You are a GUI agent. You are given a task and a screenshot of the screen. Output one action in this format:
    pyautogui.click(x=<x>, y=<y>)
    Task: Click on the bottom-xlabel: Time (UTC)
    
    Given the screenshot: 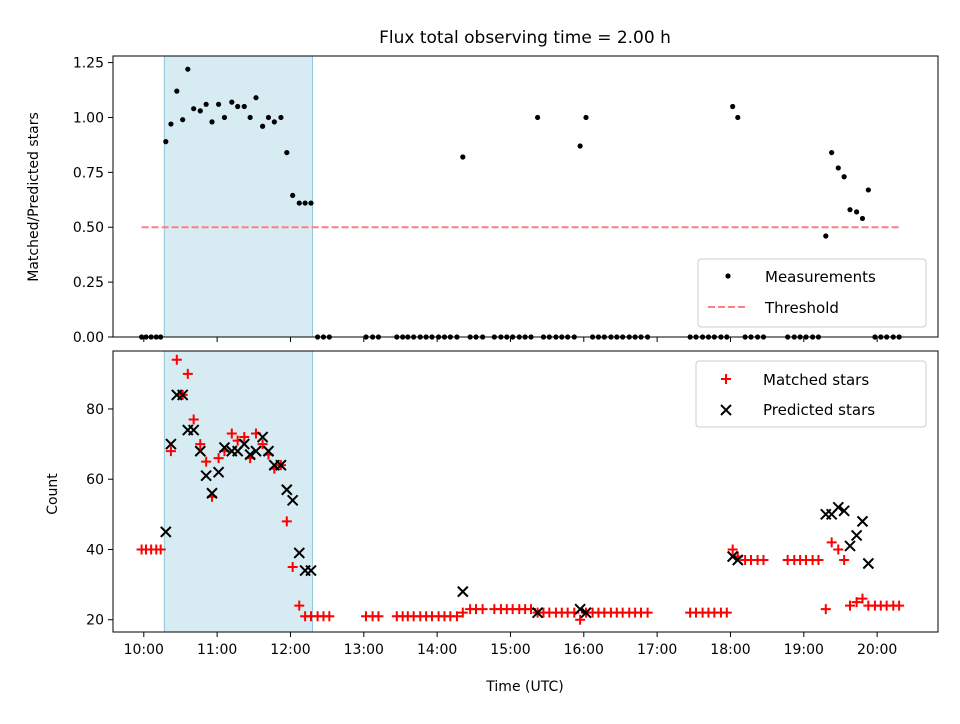 What is the action you would take?
    pyautogui.click(x=524, y=687)
    